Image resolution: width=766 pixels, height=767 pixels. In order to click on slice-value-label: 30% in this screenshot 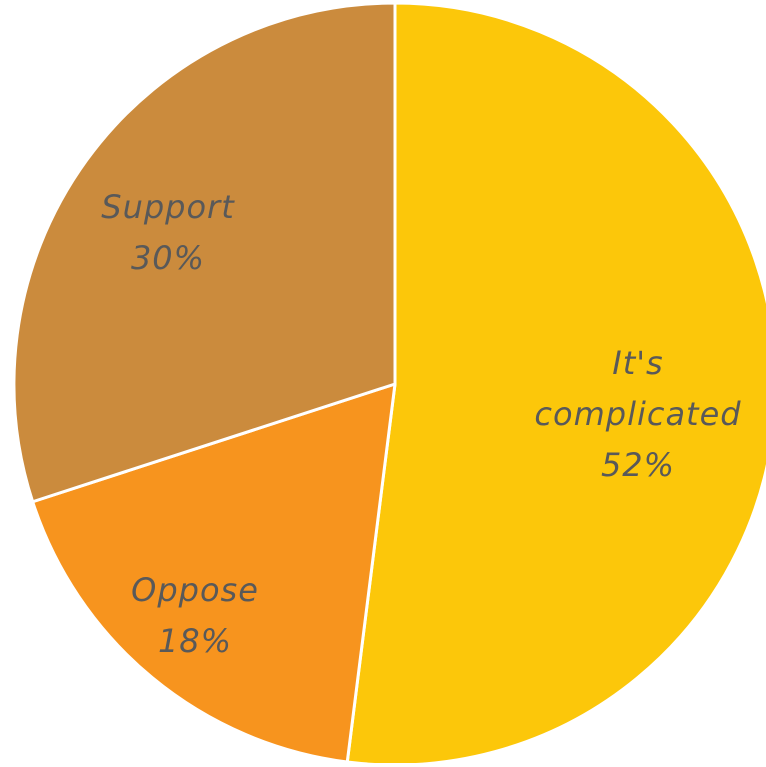, I will do `click(168, 258)`.